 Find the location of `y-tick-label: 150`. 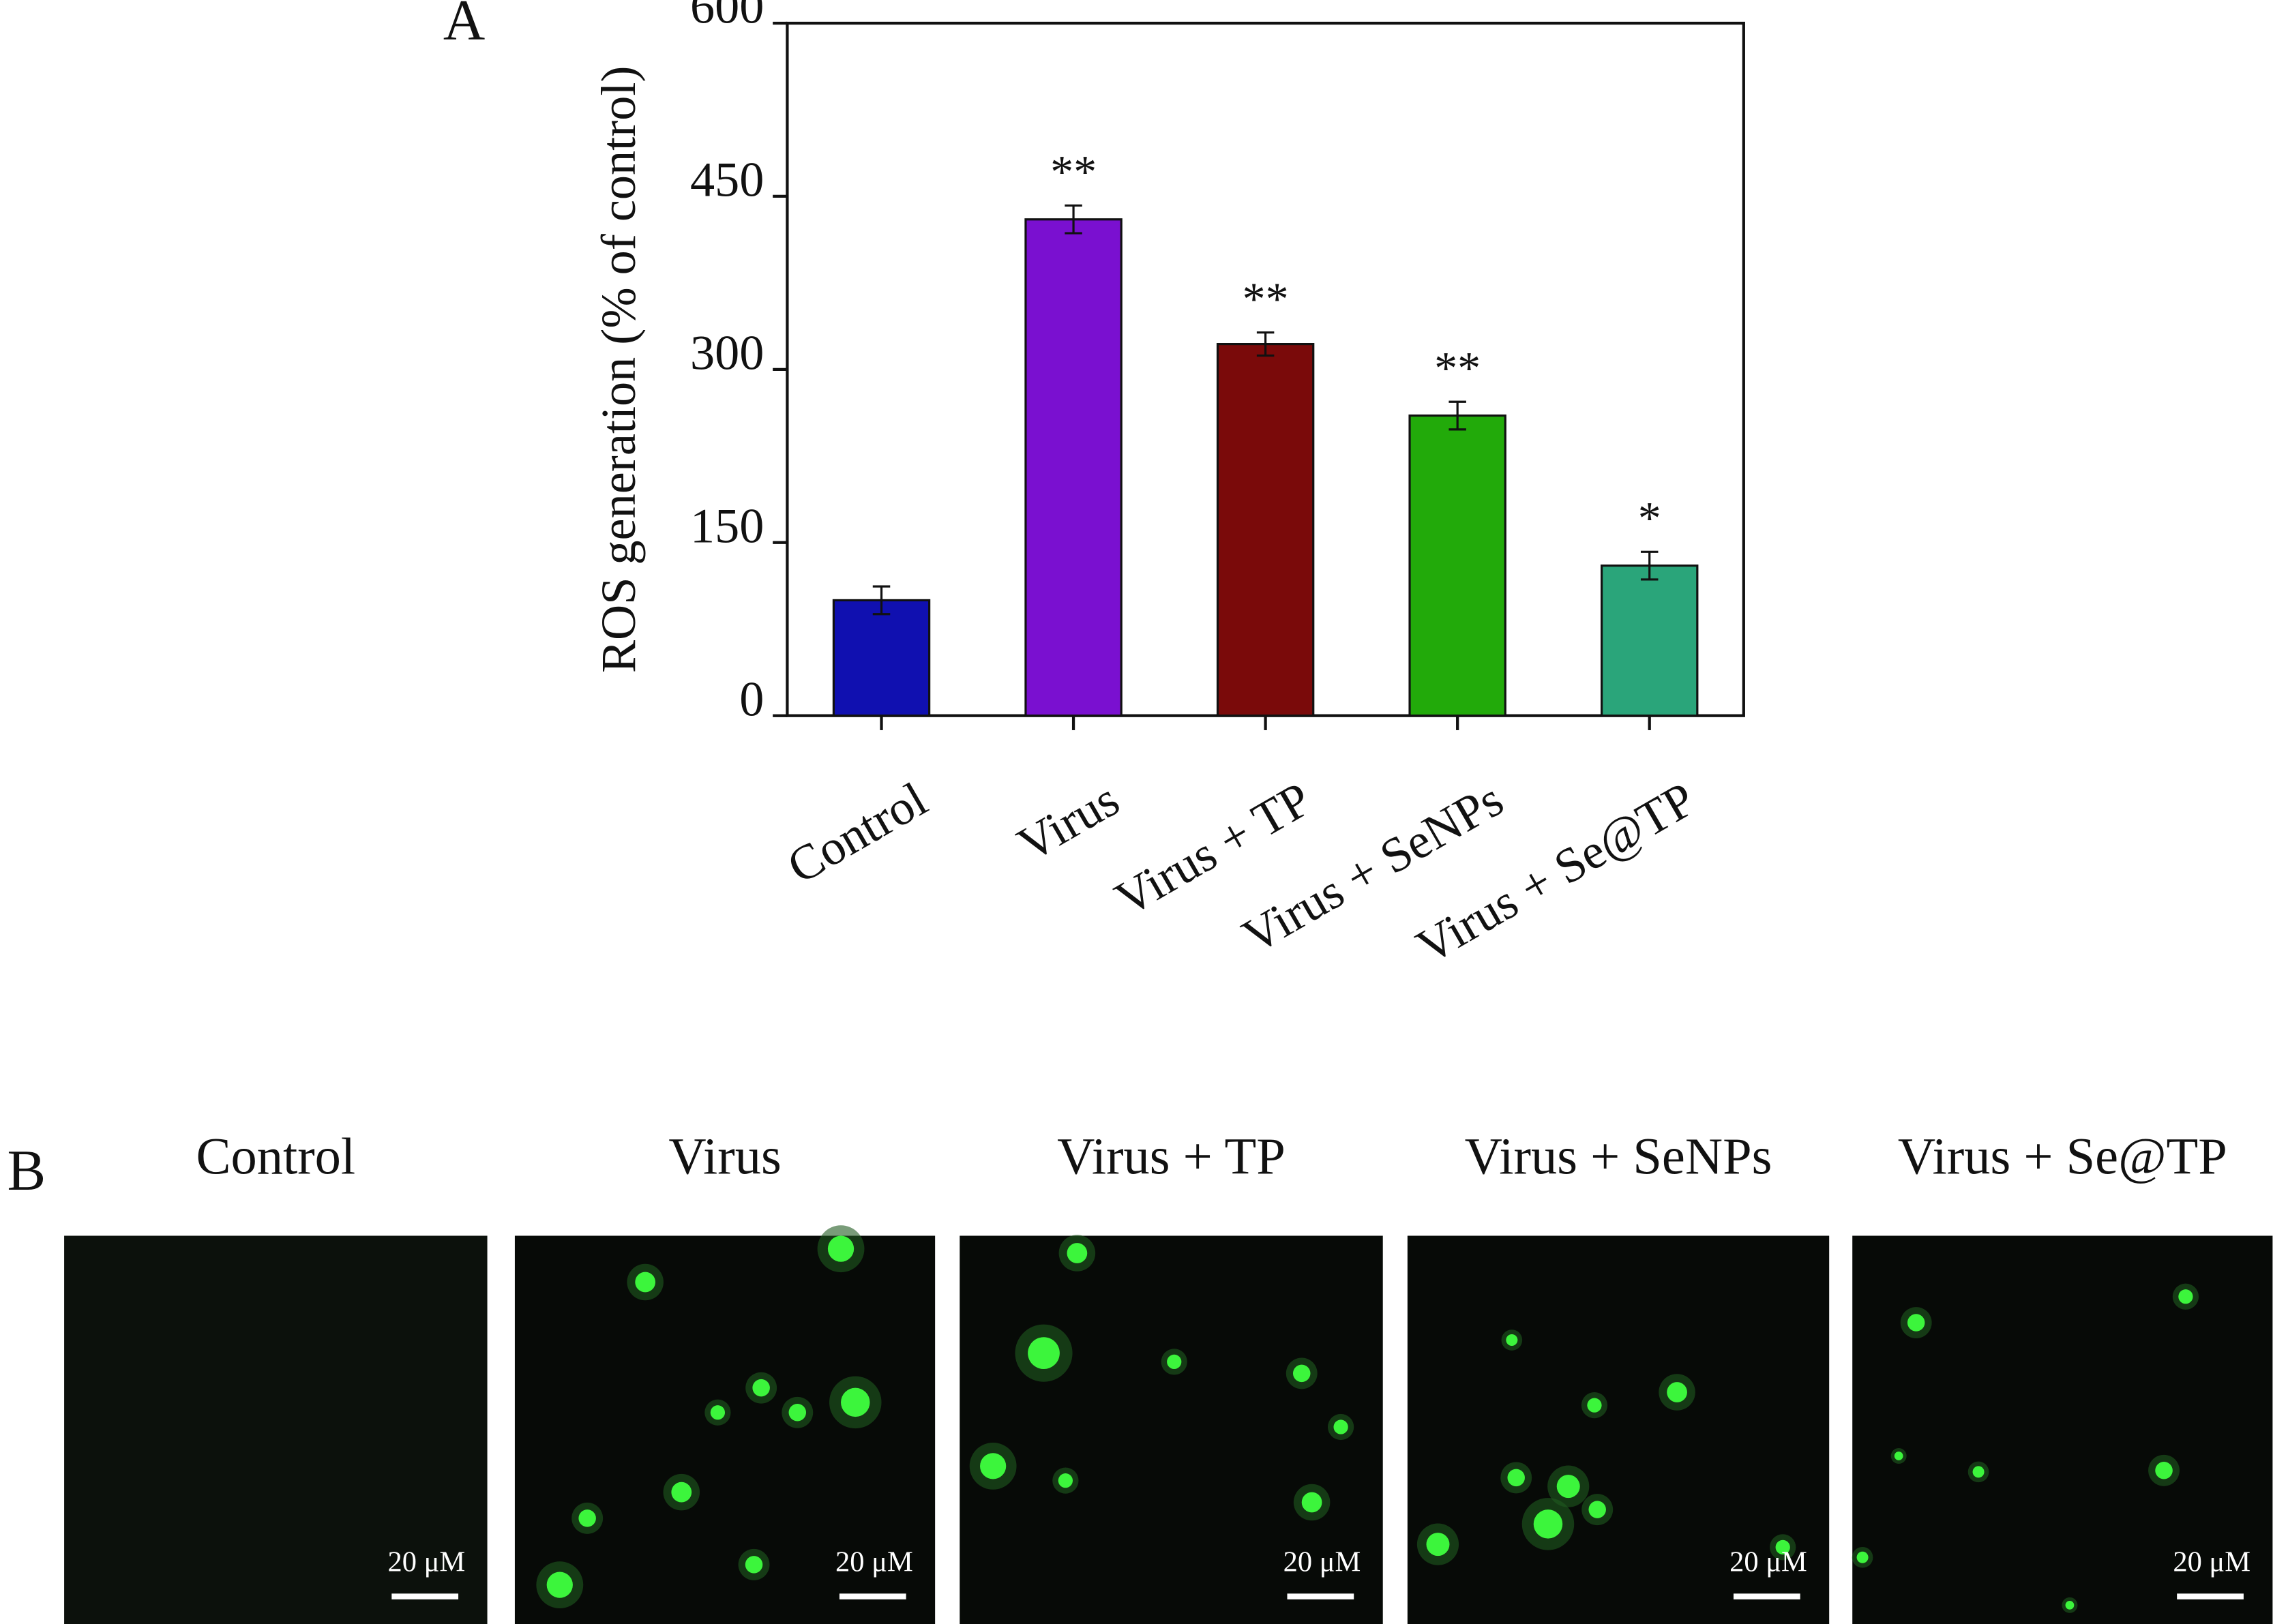

y-tick-label: 150 is located at coordinates (727, 525).